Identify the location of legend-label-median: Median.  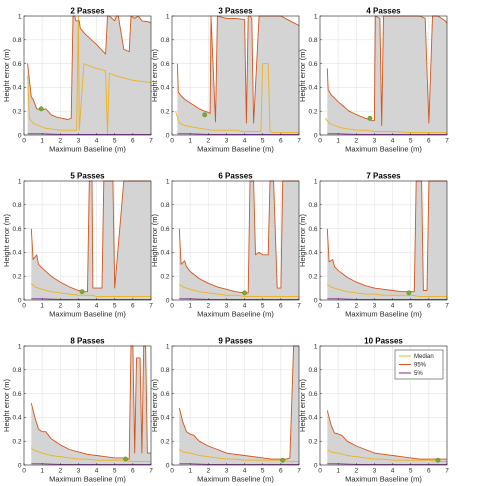
(424, 357).